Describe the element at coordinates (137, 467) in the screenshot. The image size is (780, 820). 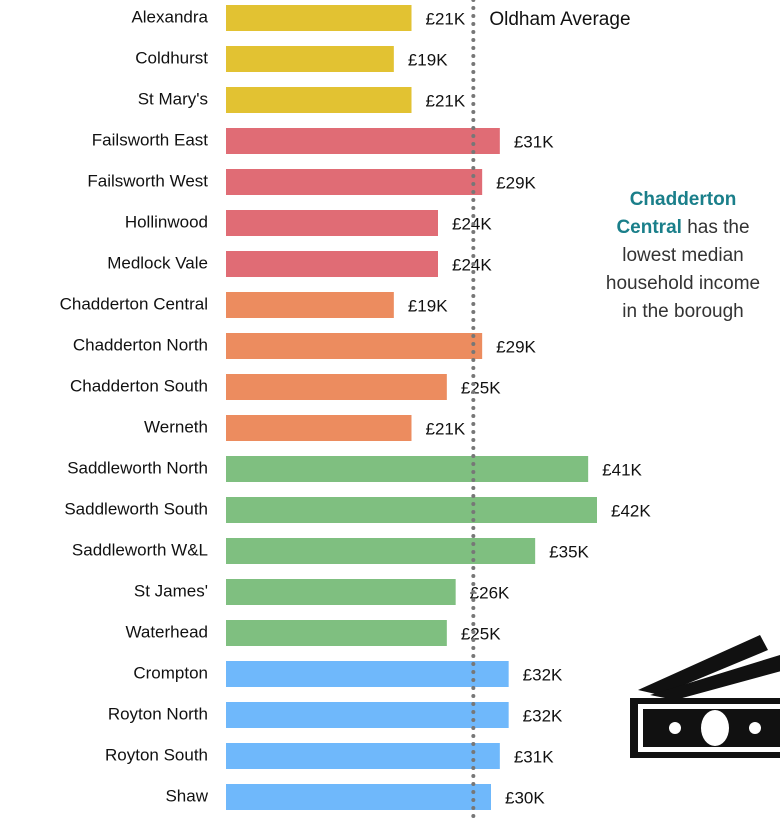
I see `category-label: Saddleworth North` at that location.